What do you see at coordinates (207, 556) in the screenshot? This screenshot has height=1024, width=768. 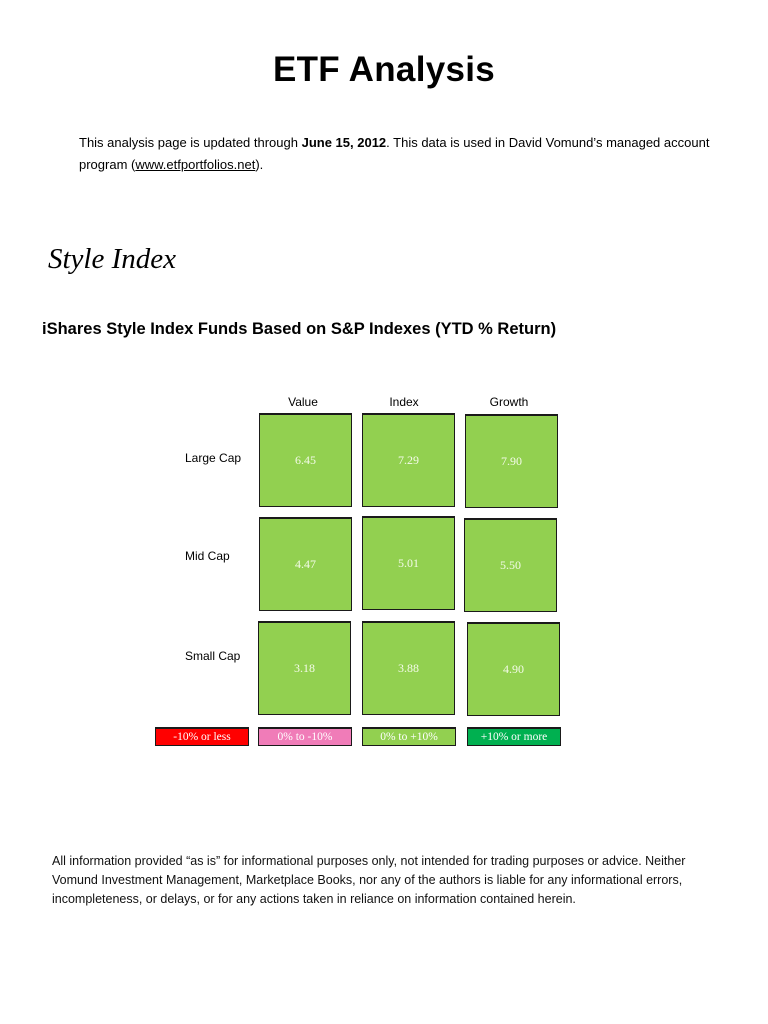 I see `row-header-mid-cap: Mid Cap` at bounding box center [207, 556].